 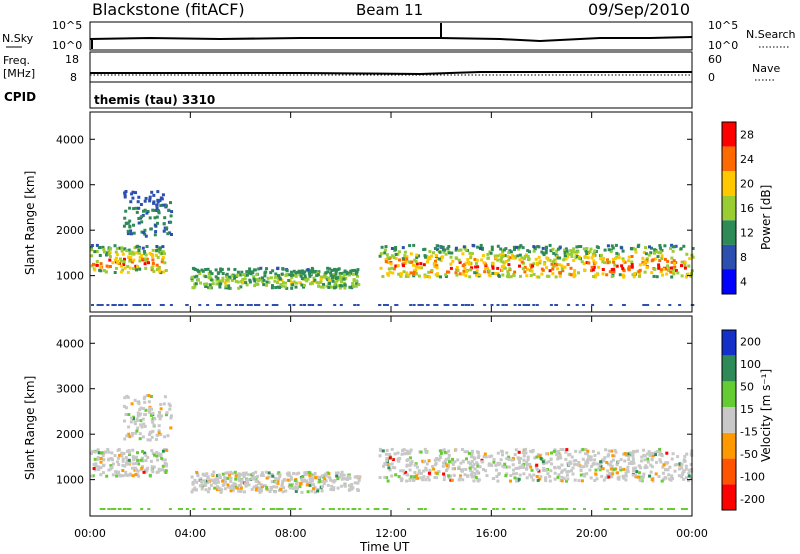 What do you see at coordinates (30, 428) in the screenshot?
I see `velocity-ylabel: Slant Range [km]` at bounding box center [30, 428].